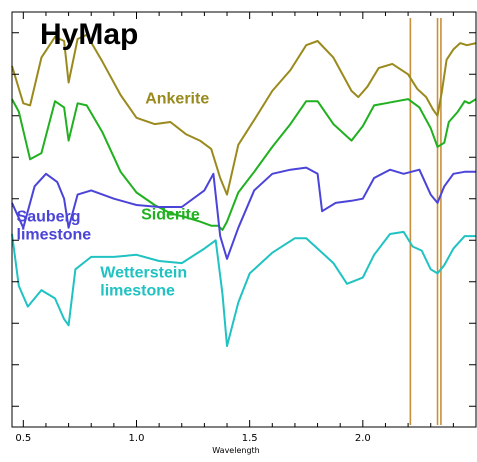 The width and height of the screenshot is (477, 462). Describe the element at coordinates (425, 221) in the screenshot. I see `reference-lines` at that location.